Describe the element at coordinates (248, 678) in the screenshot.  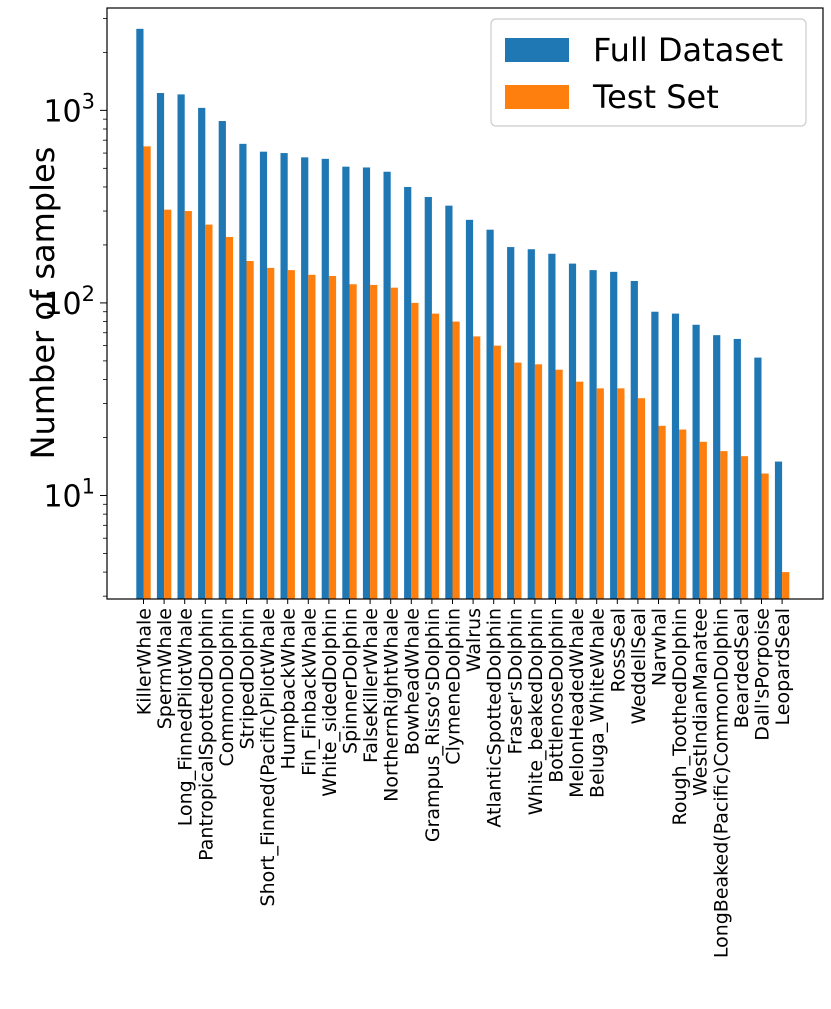
I see `x-tick-label: StripedDolphin` at that location.